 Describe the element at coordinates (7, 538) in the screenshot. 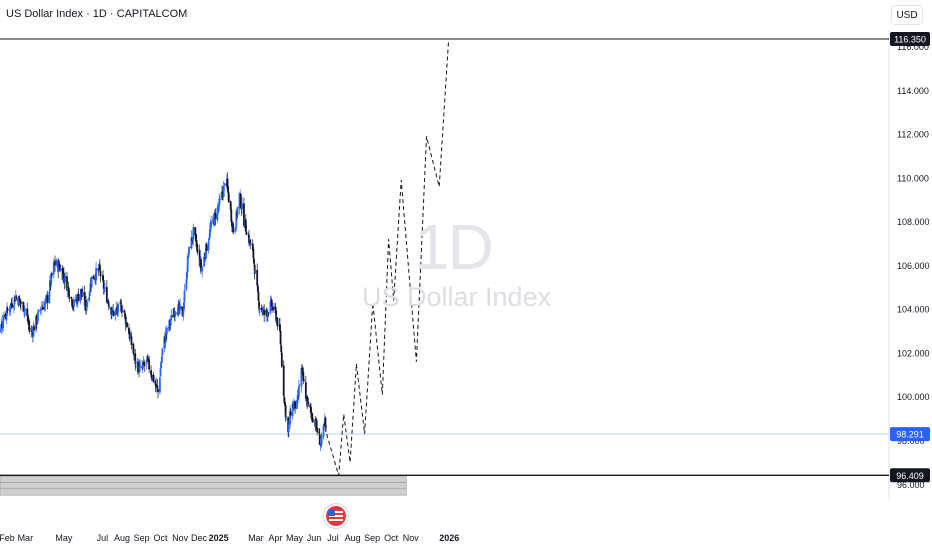

I see `x-tick-label: Feb` at that location.